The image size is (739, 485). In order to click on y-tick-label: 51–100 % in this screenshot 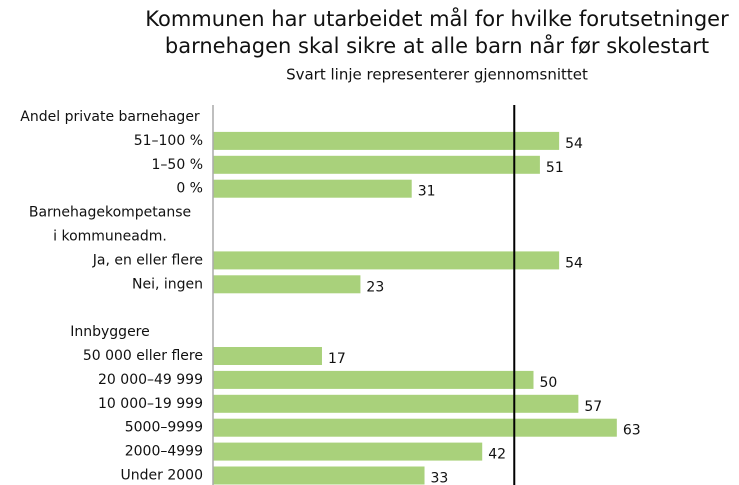, I will do `click(168, 141)`.